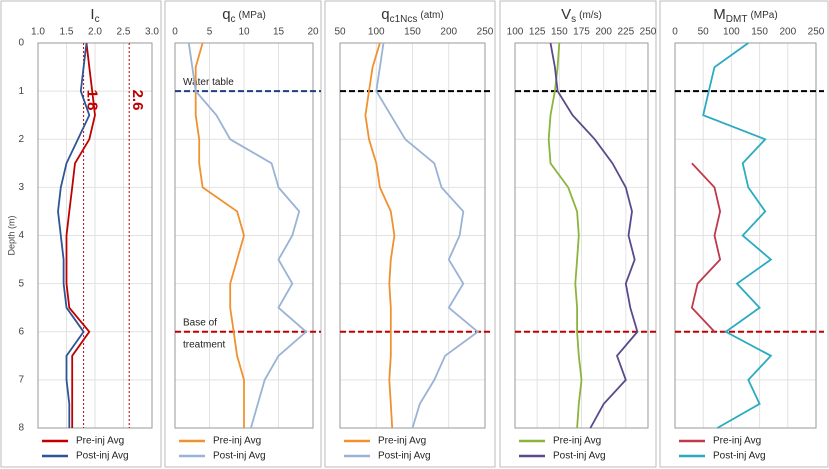 The width and height of the screenshot is (829, 469). Describe the element at coordinates (21, 380) in the screenshot. I see `y-tick-label: 7` at that location.